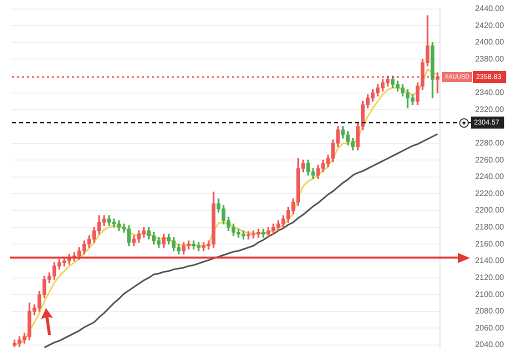 This screenshot has height=358, width=507. Describe the element at coordinates (490, 227) in the screenshot. I see `y-tick-label: 2180.00` at that location.